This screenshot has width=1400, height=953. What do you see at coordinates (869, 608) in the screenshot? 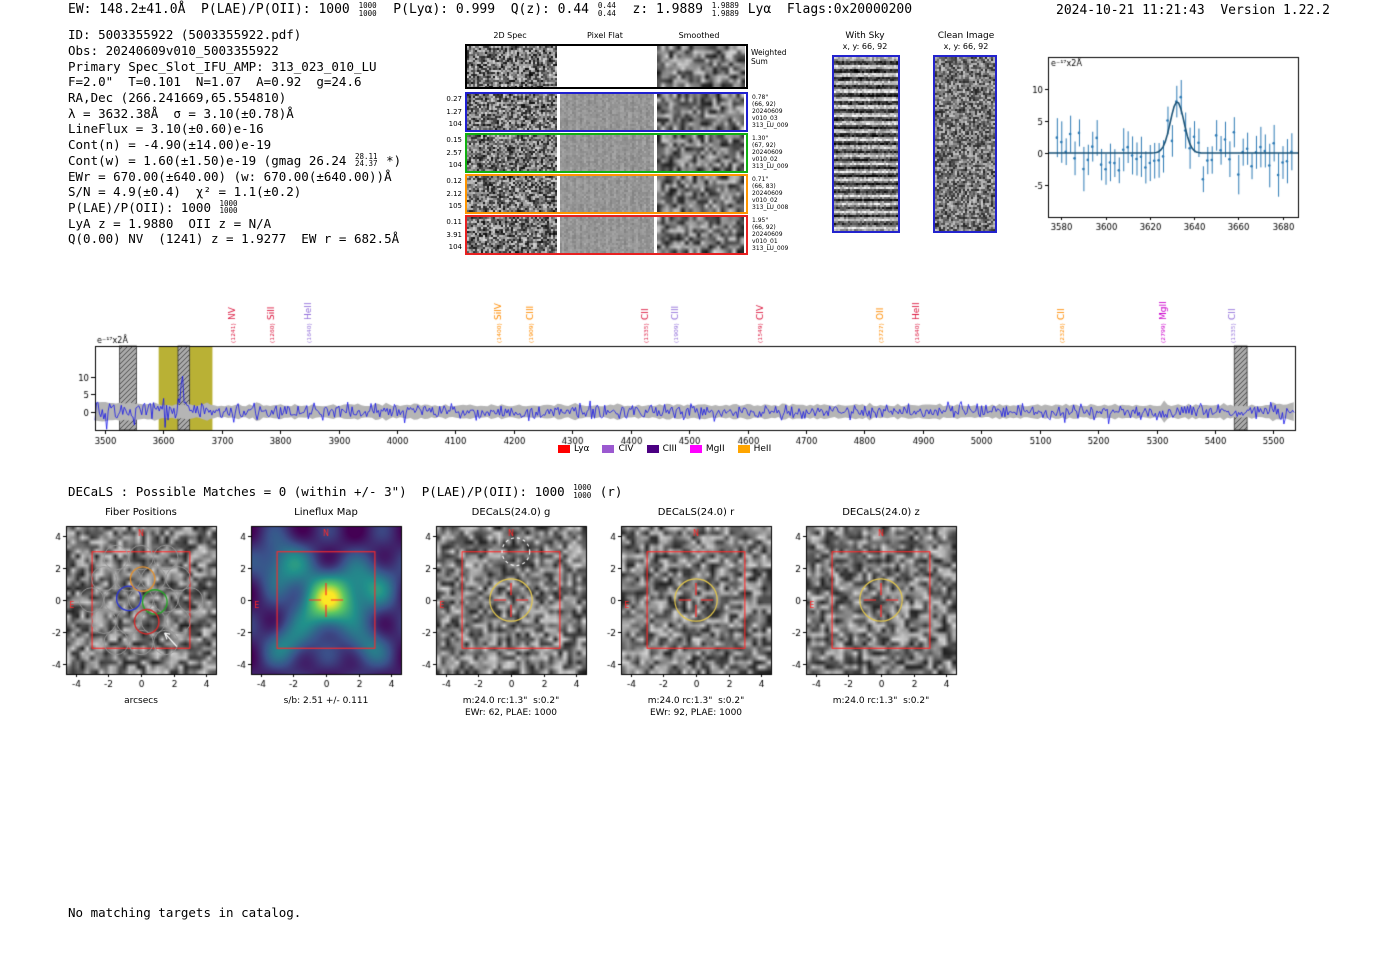
I see `cutout-canvas-z` at bounding box center [869, 608].